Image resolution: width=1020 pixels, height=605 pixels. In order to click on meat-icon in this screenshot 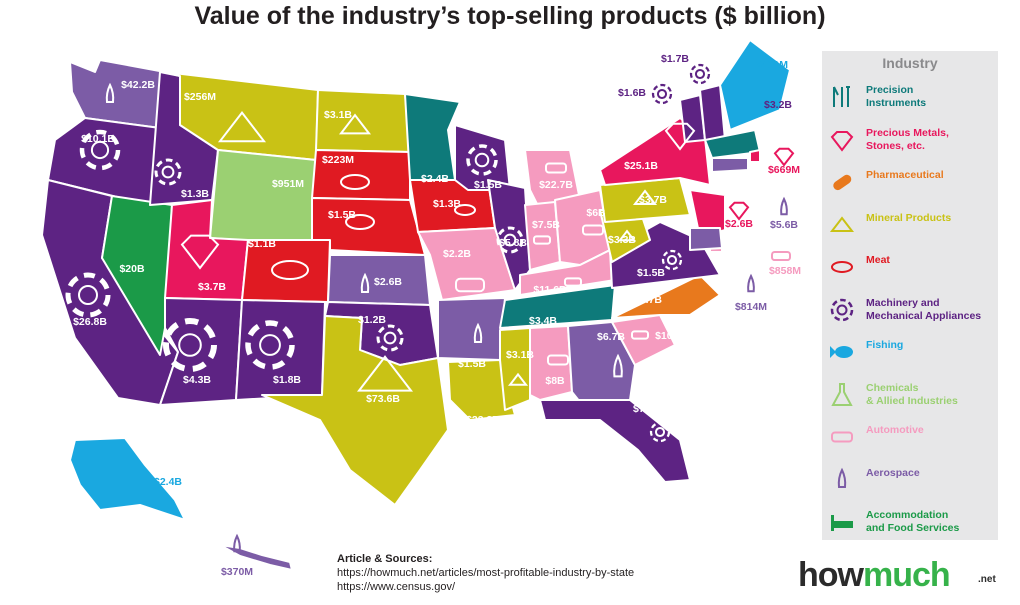, I will do `click(360, 222)`.